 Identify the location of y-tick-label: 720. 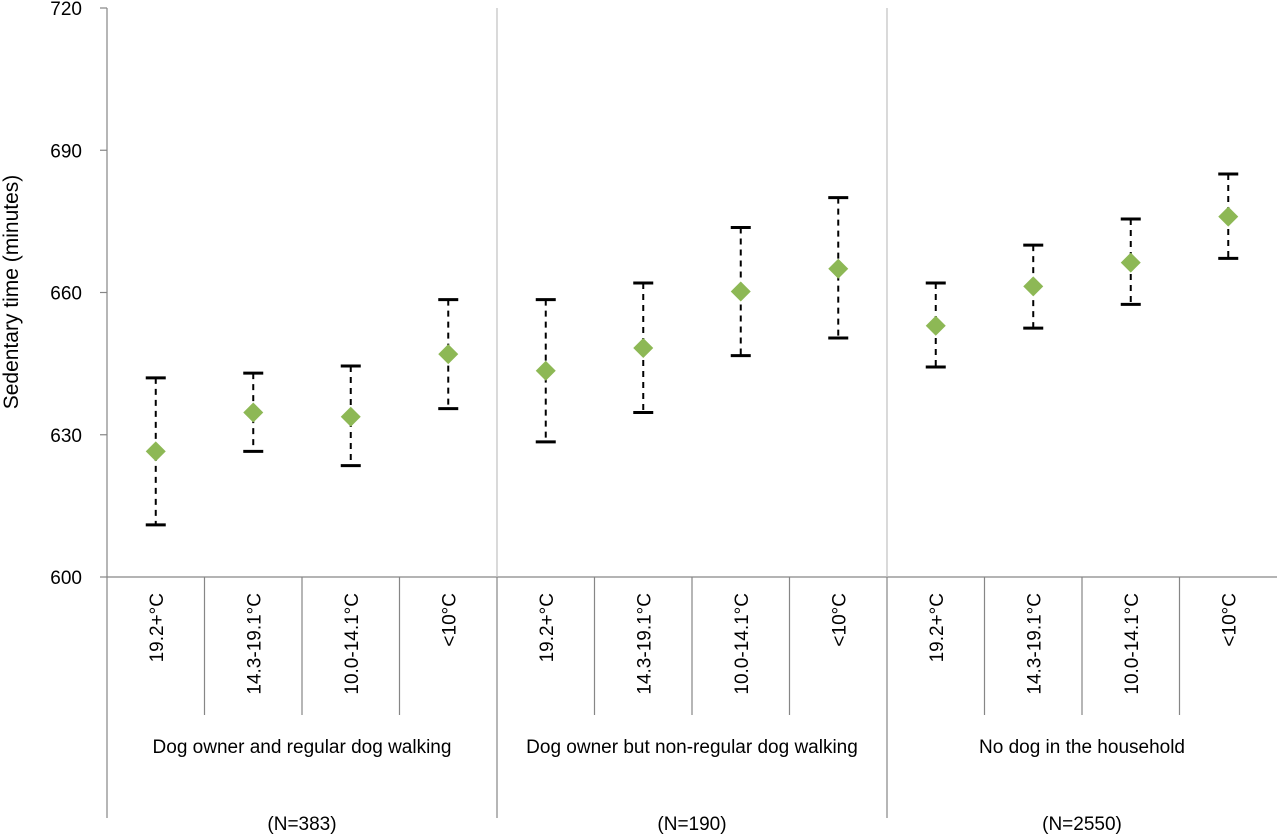
(66, 10).